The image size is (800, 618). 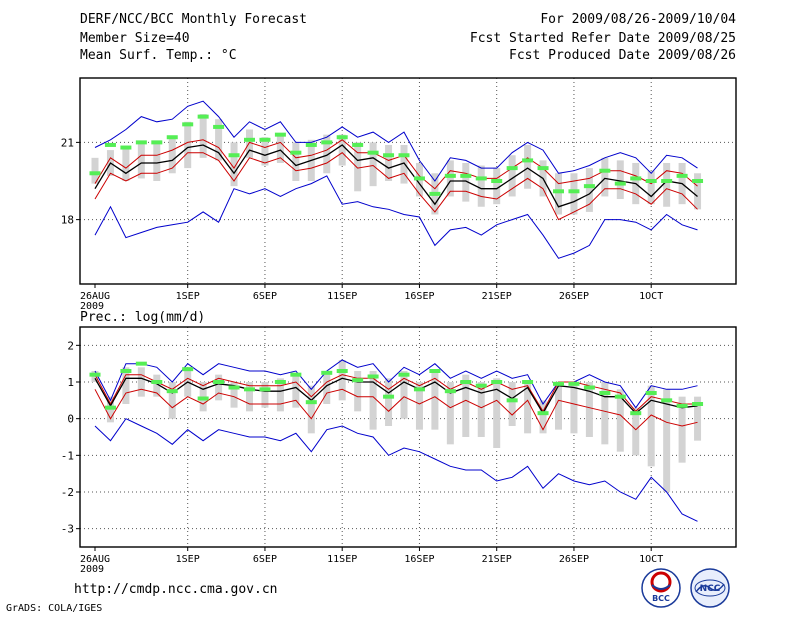 What do you see at coordinates (67, 142) in the screenshot?
I see `temp-ytick-label: 21` at bounding box center [67, 142].